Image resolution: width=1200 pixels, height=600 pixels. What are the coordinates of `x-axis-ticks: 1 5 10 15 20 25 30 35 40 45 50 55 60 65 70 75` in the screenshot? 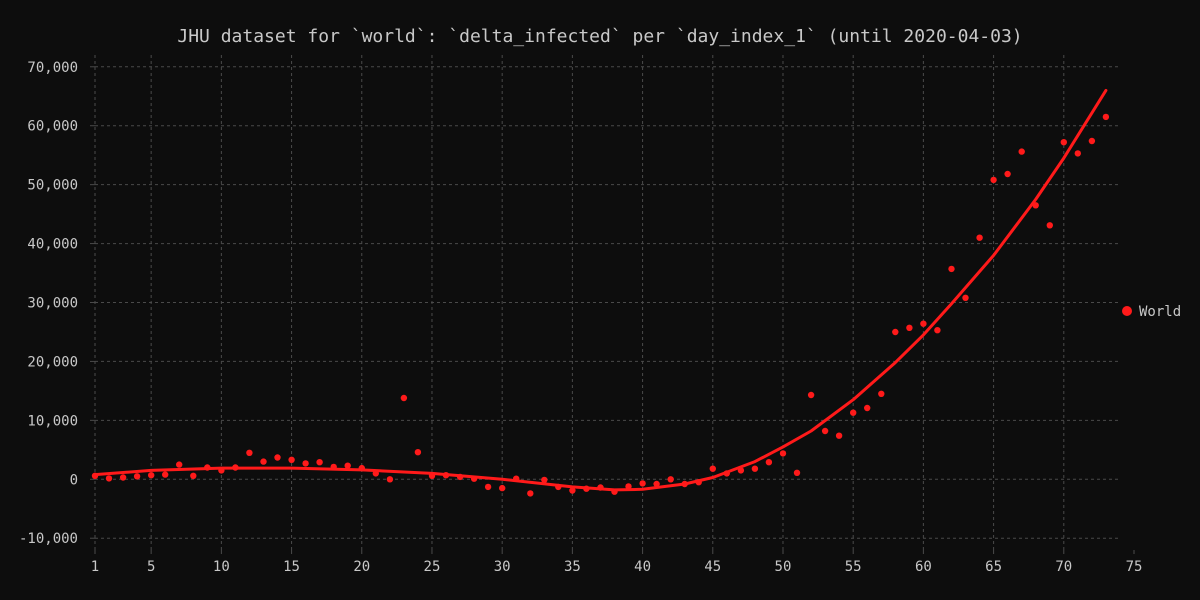 It's located at (617, 562).